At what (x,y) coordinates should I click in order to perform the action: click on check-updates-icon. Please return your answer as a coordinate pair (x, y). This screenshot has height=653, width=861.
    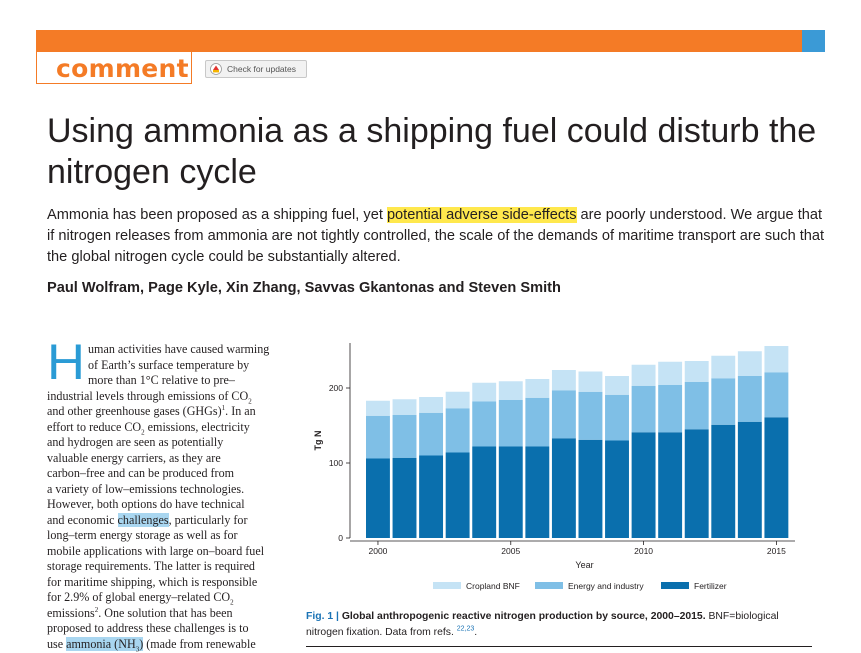
    Looking at the image, I should click on (216, 69).